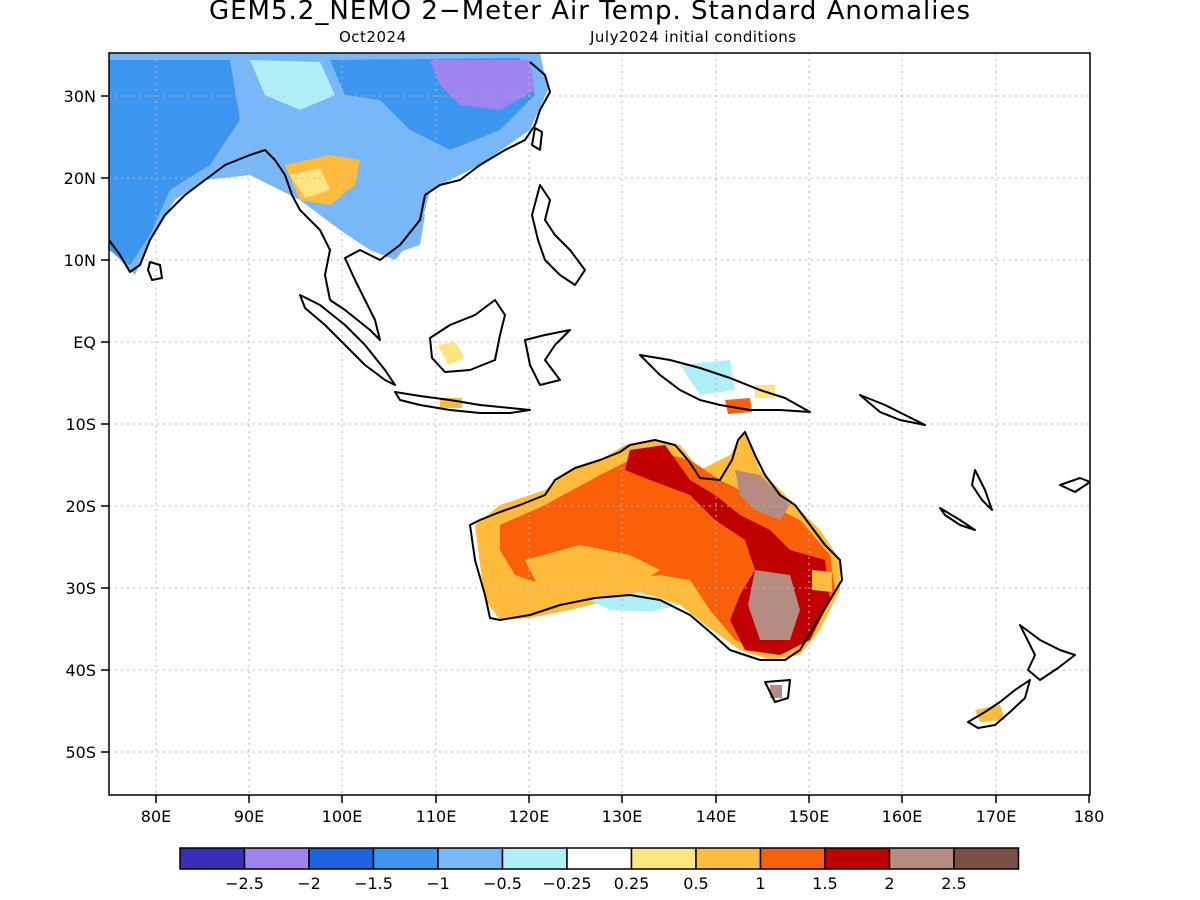 The image size is (1200, 900). Describe the element at coordinates (440, 201) in the screenshot. I see `coast-indochina` at that location.